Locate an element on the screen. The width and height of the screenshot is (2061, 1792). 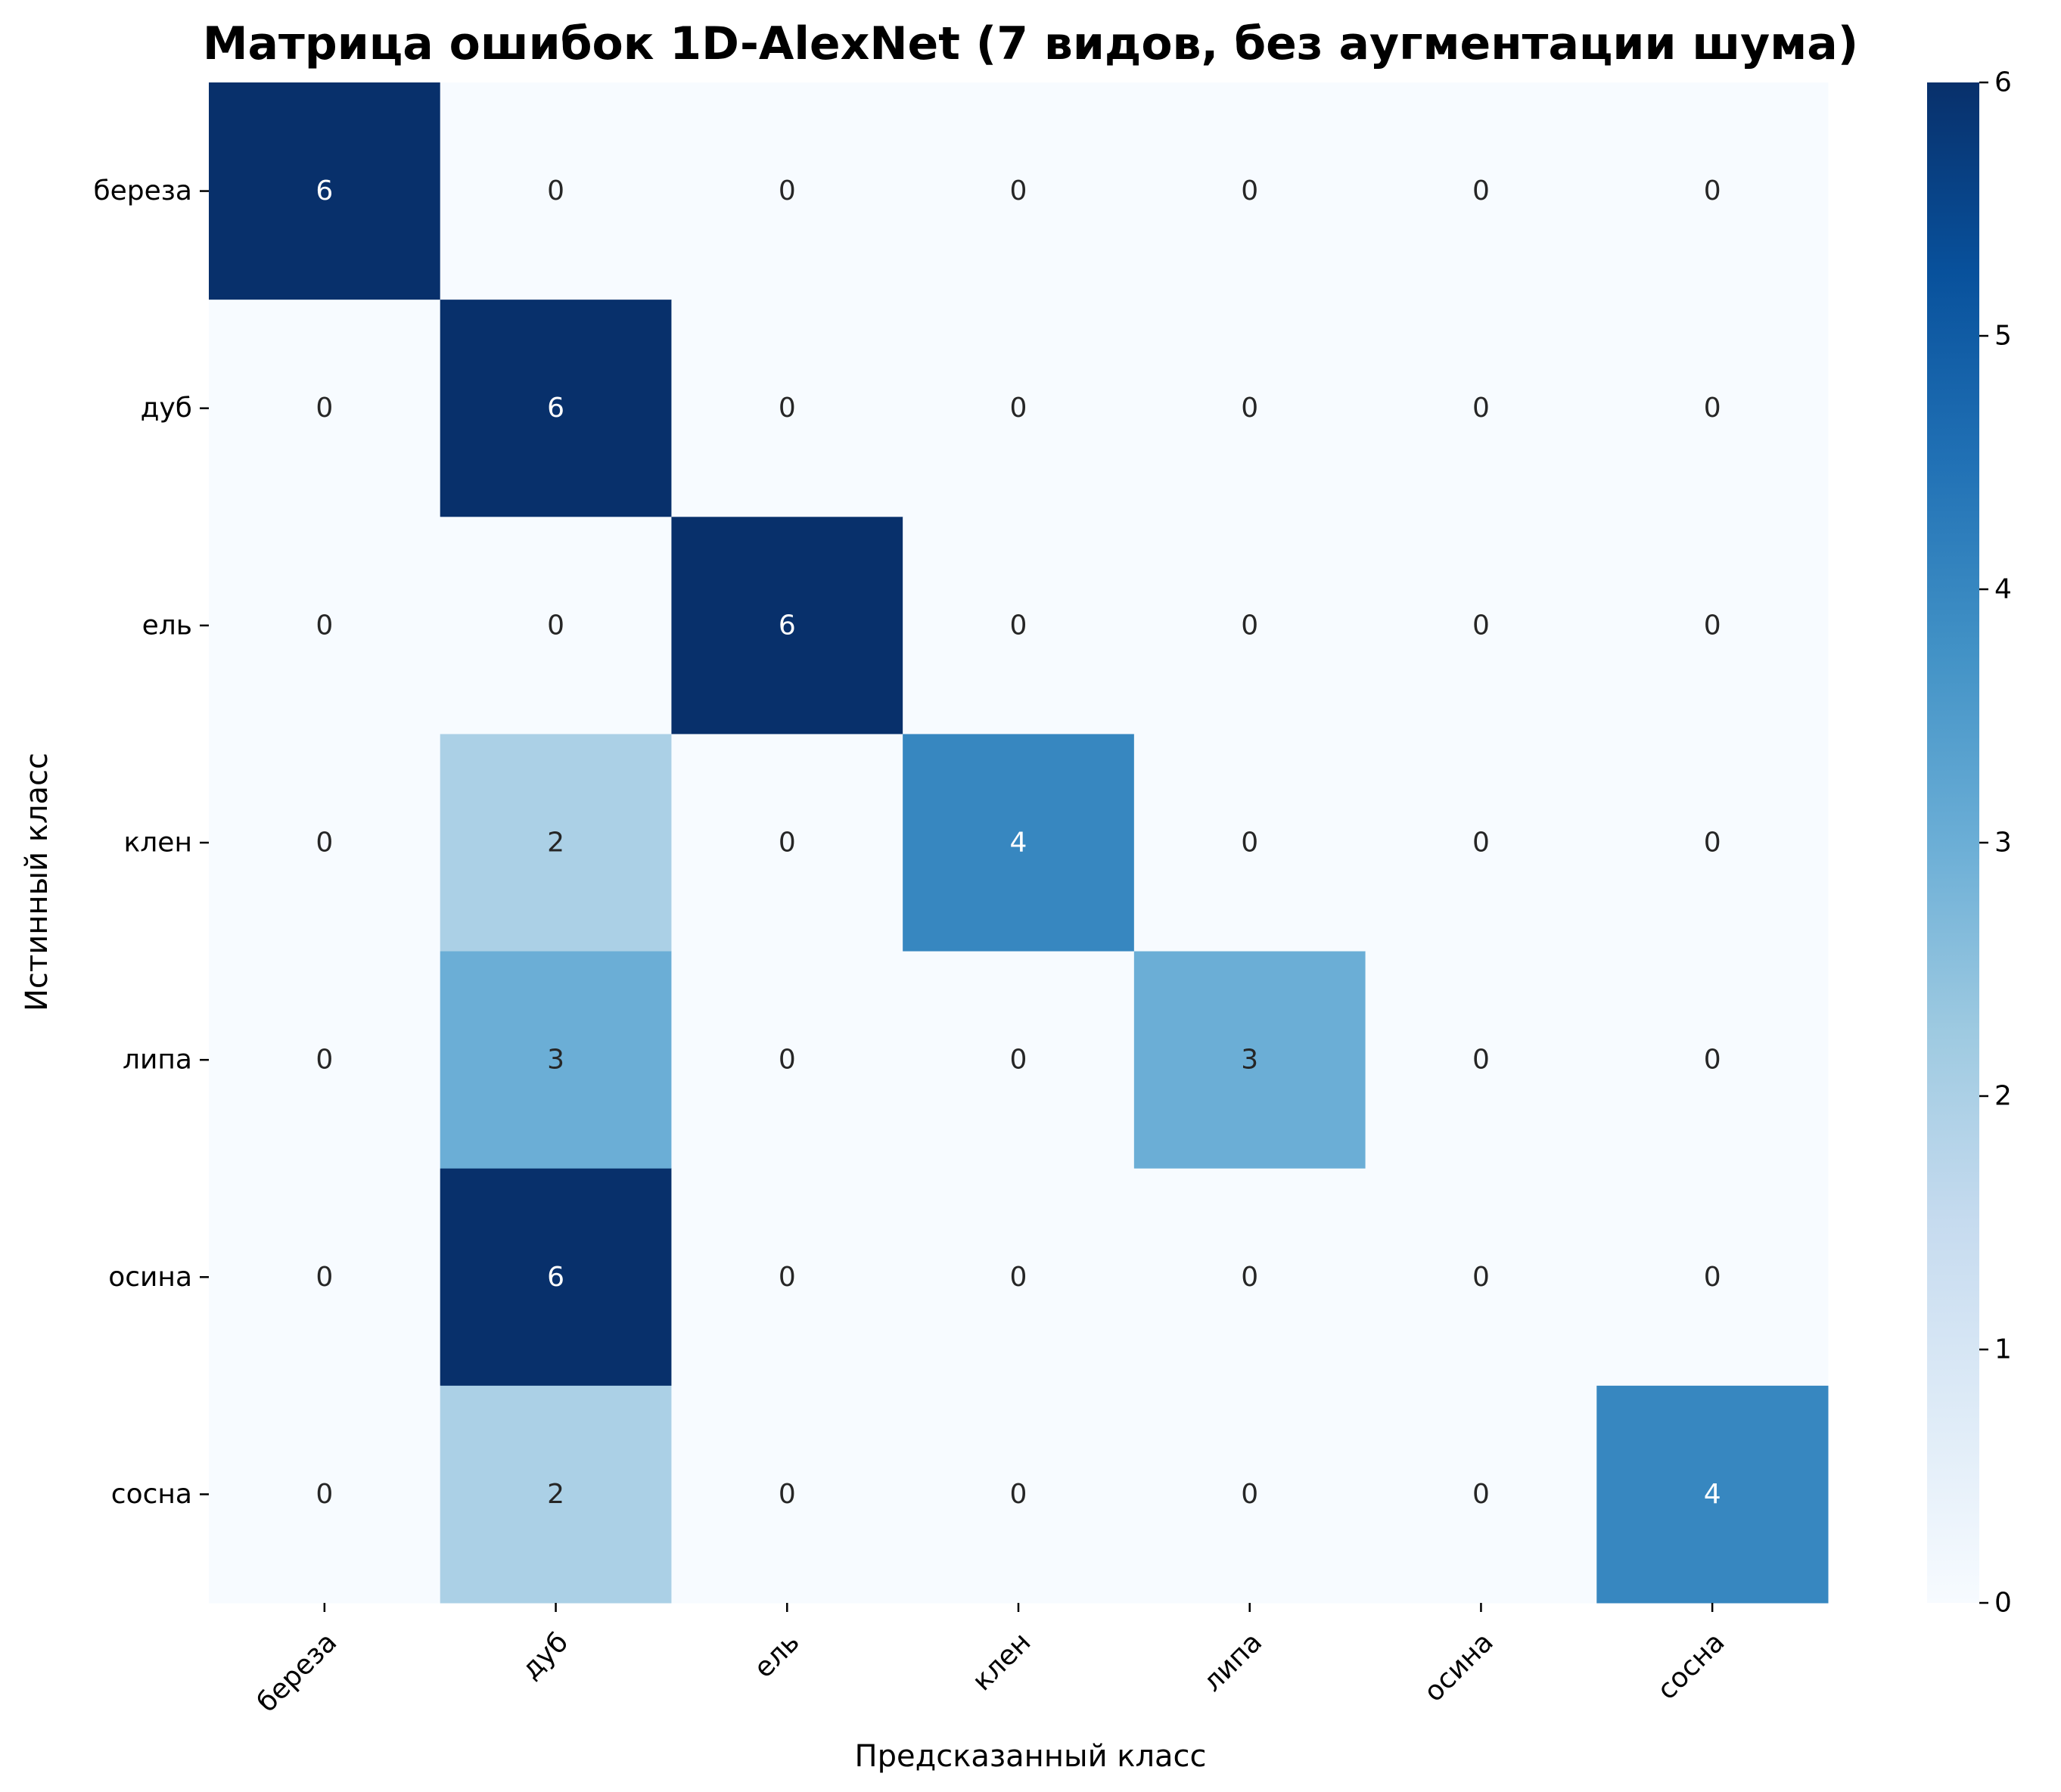
x-tick-label: липа is located at coordinates (1233, 1661).